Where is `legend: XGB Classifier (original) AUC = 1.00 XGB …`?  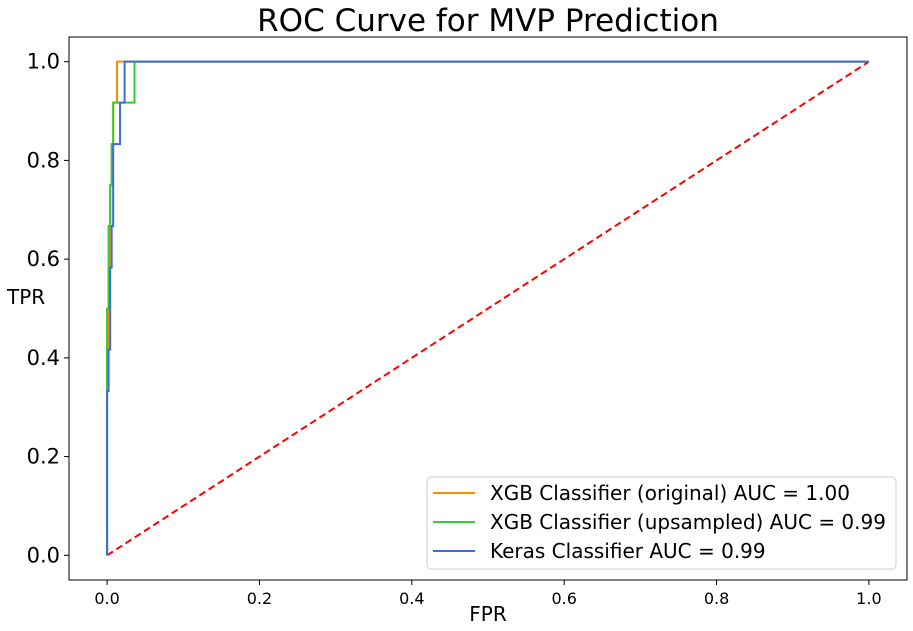
legend: XGB Classifier (original) AUC = 1.00 XGB … is located at coordinates (661, 523).